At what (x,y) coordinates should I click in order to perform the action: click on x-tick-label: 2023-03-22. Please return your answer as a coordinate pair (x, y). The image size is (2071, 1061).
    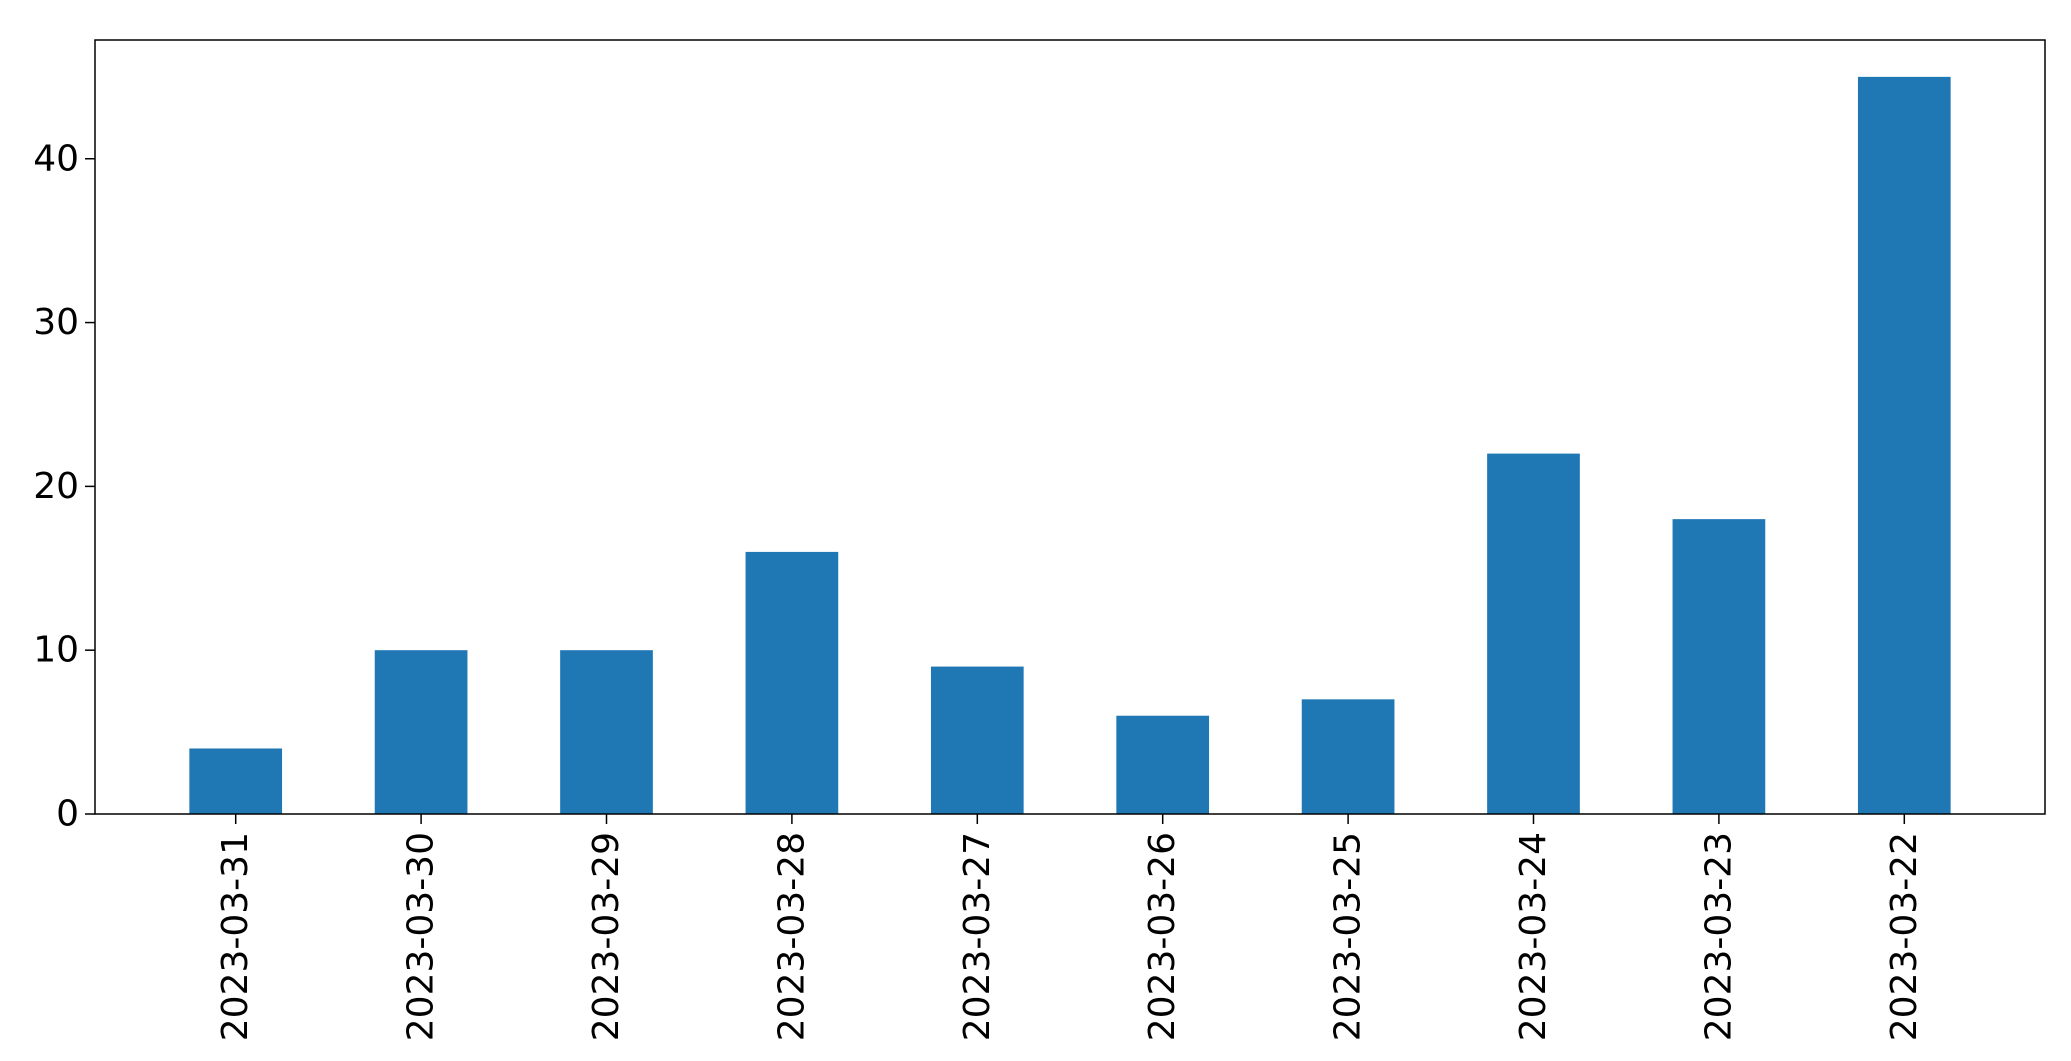
    Looking at the image, I should click on (1904, 936).